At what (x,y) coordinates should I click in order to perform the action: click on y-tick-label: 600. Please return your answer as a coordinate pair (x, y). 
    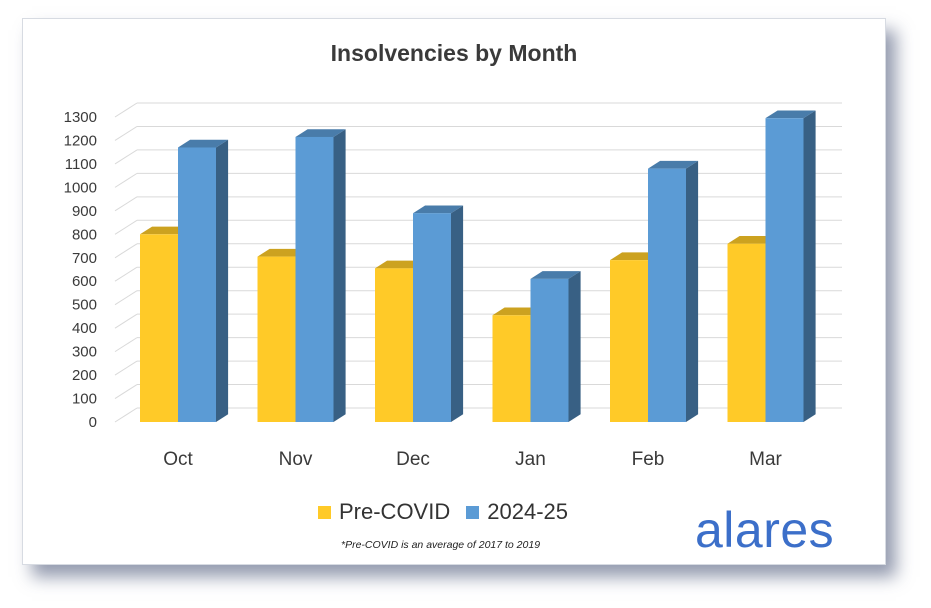
    Looking at the image, I should click on (84, 281).